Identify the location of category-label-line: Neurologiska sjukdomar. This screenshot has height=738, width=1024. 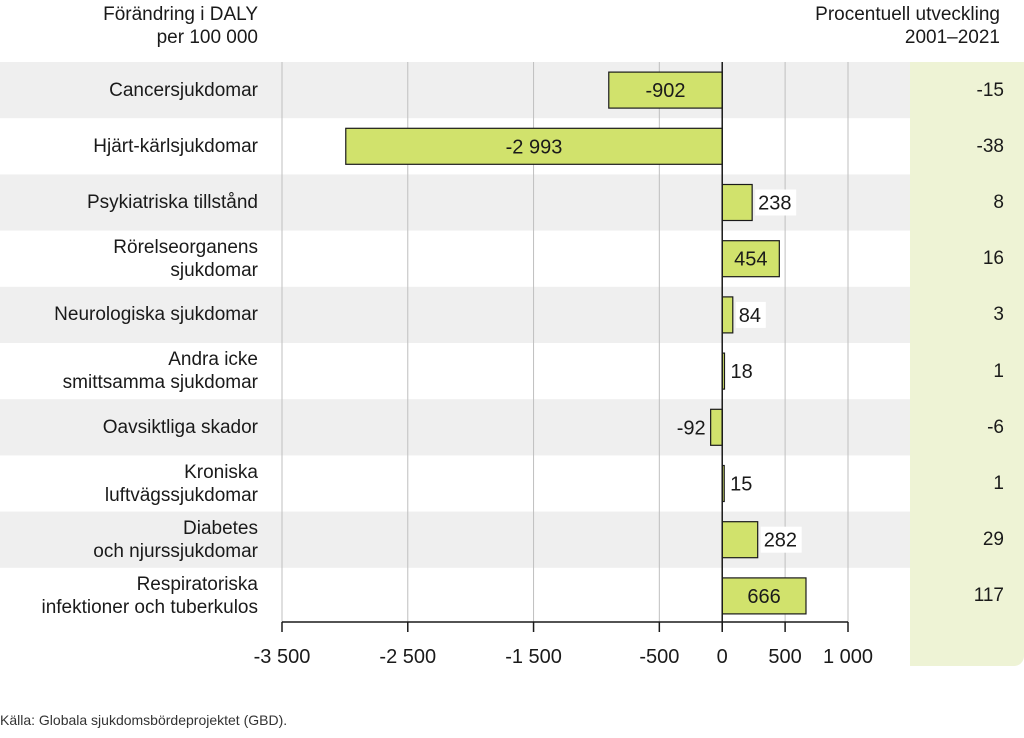
(156, 315).